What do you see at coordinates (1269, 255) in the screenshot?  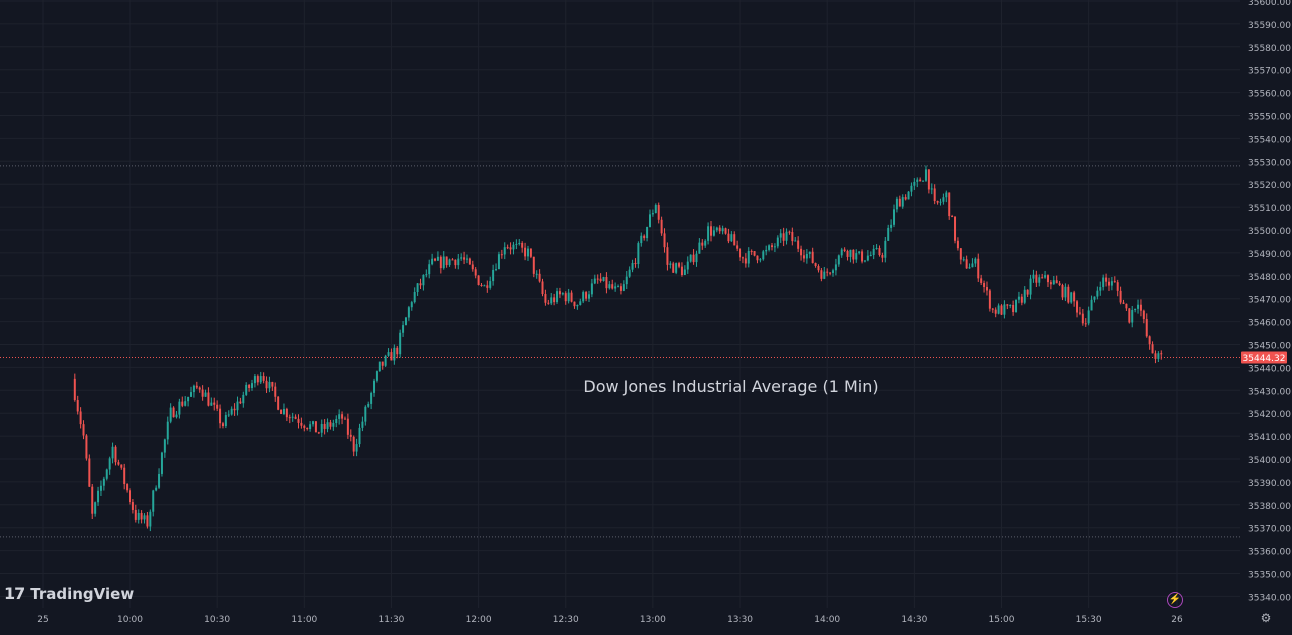 I see `y-tick-label: 35490.00` at bounding box center [1269, 255].